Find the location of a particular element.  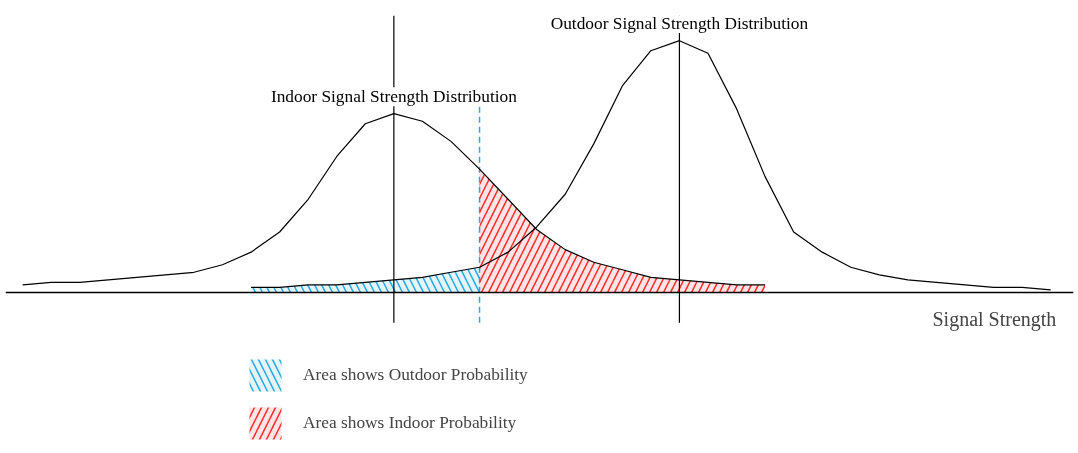

series-label: Outdoor Signal Strength Distribution is located at coordinates (679, 24).